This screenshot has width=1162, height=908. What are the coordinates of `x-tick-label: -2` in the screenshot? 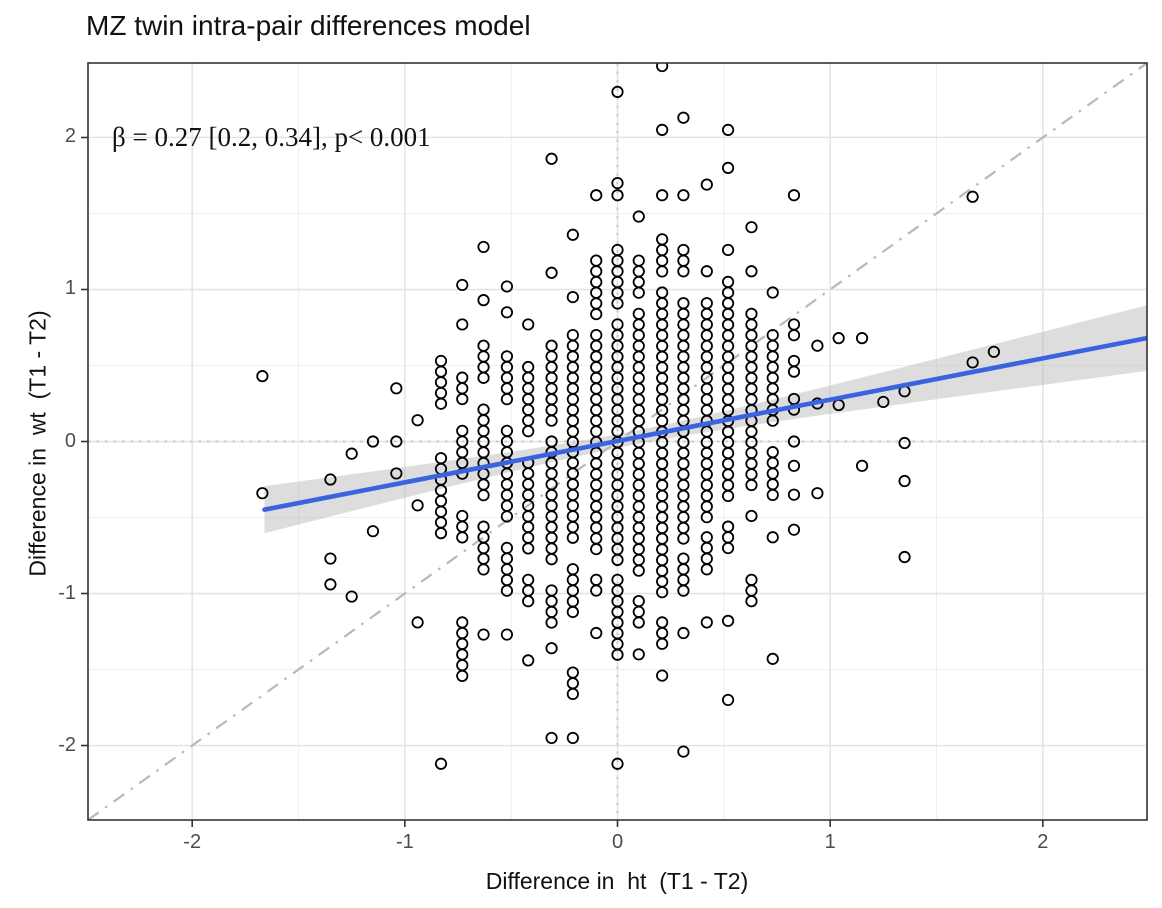 It's located at (192, 842).